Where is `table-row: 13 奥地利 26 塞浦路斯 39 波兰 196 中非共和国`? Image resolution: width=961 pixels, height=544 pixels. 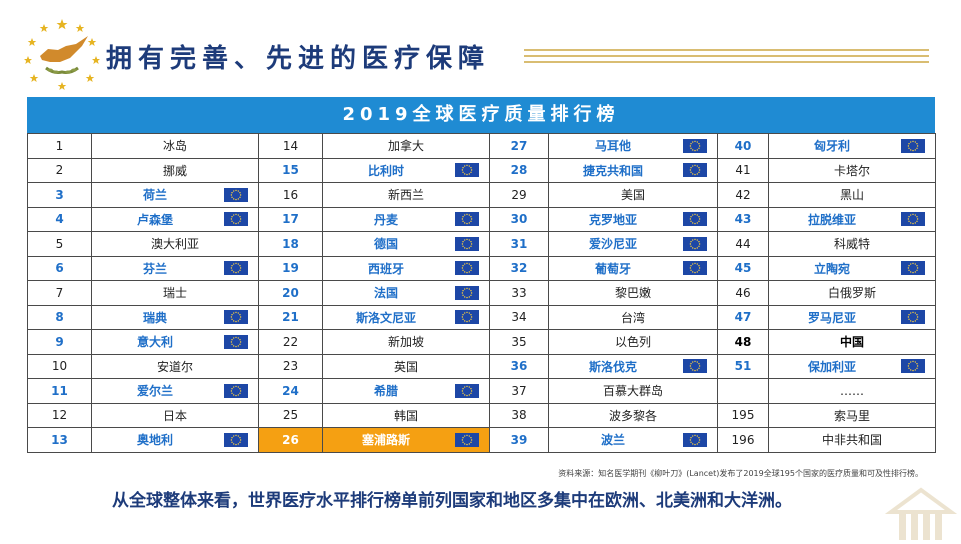 table-row: 13 奥地利 26 塞浦路斯 39 波兰 196 中非共和国 is located at coordinates (481, 440).